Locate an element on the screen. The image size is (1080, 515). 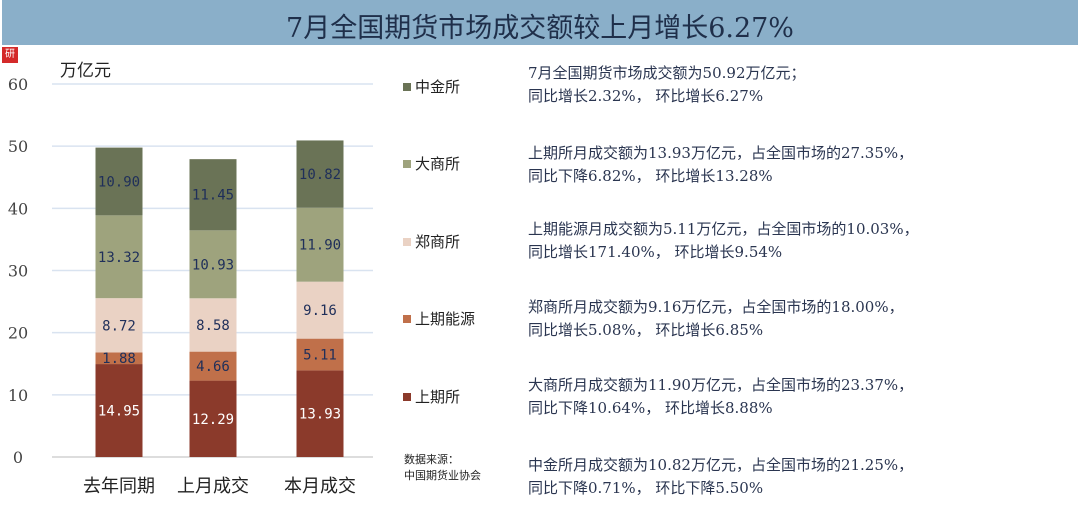
legend-item: 上期能源 is located at coordinates (439, 318).